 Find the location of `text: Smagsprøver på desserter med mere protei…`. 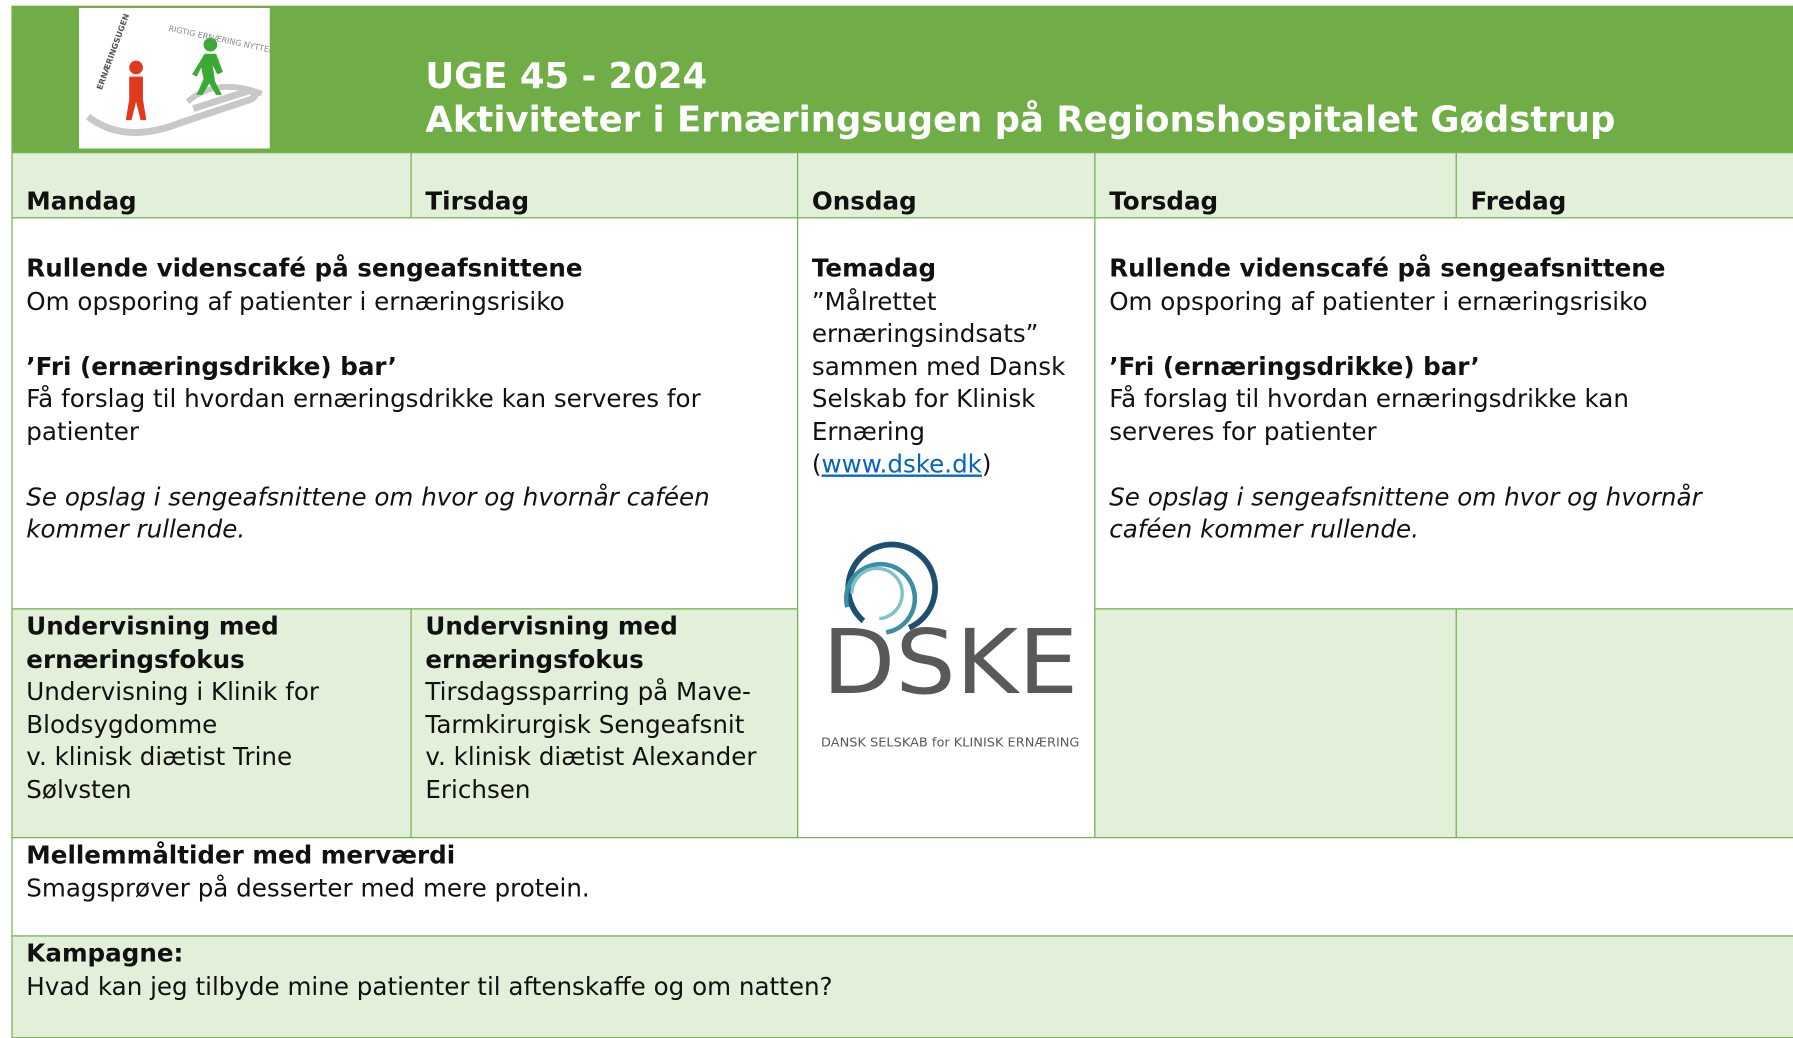

text: Smagsprøver på desserter med mere protei… is located at coordinates (308, 888).